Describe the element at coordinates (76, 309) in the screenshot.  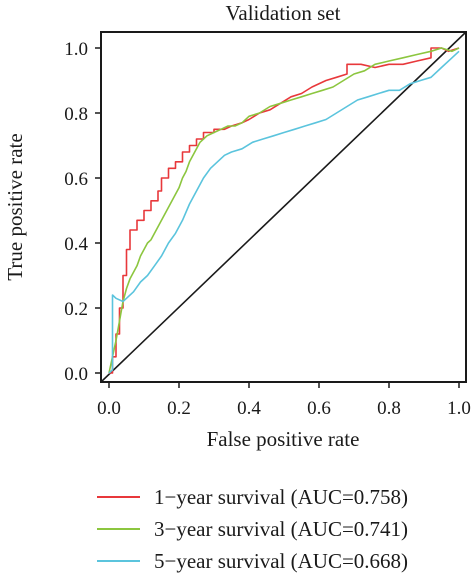
I see `y-tick-label: 0.2` at that location.